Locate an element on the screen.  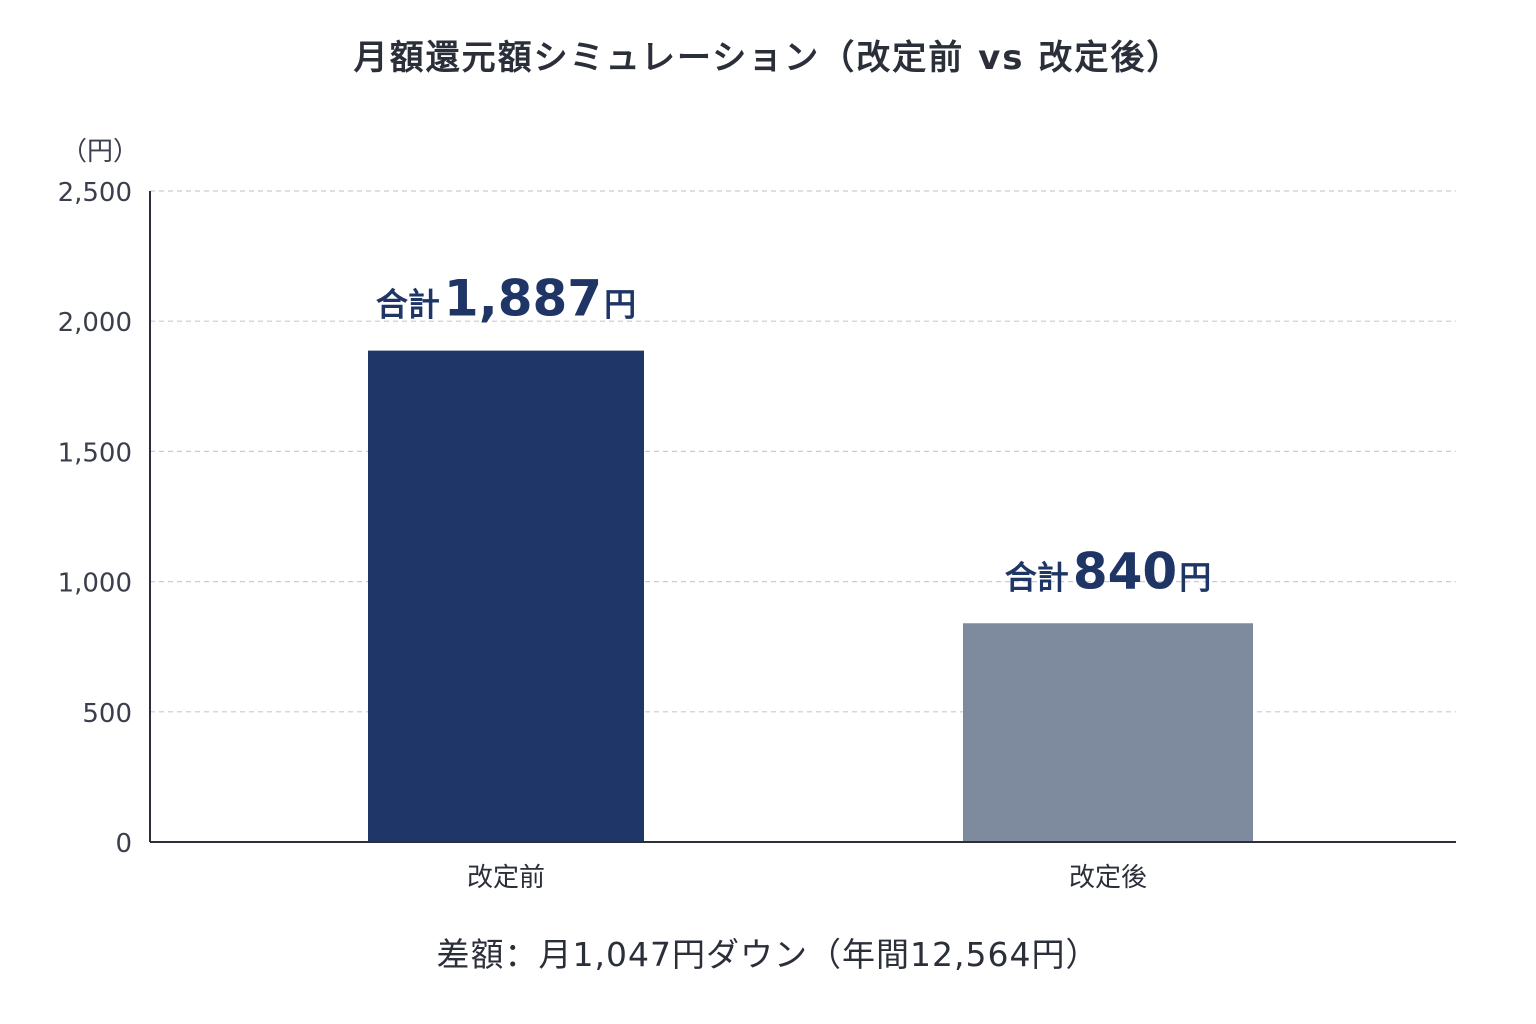
y-tick-label: 500 is located at coordinates (107, 714).